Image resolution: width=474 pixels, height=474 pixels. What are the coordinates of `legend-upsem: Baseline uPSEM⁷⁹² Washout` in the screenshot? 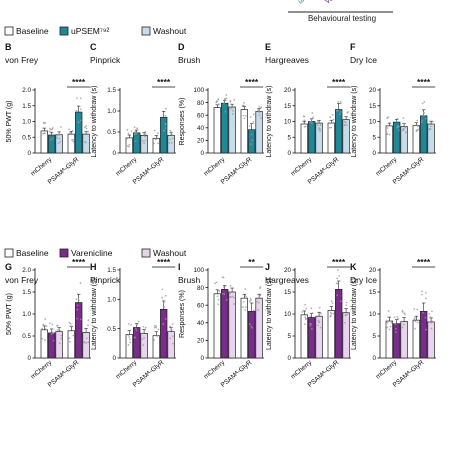 It's located at (95, 31).